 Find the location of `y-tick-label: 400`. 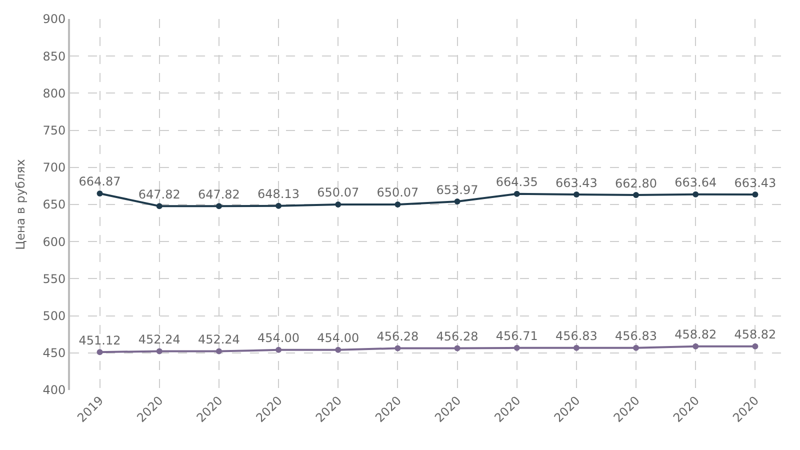

y-tick-label: 400 is located at coordinates (54, 390).